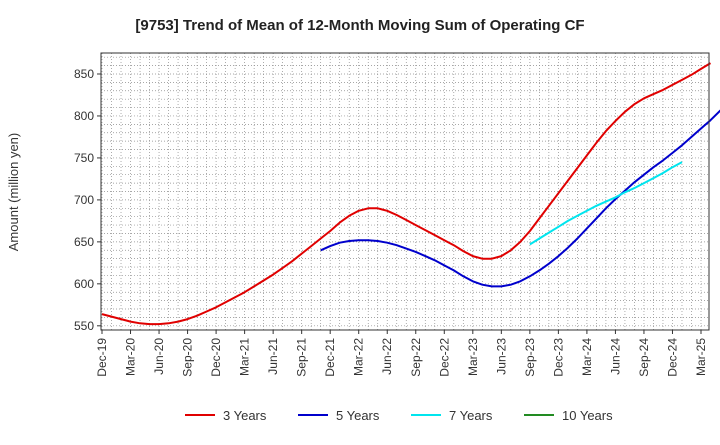 The image size is (720, 445). What do you see at coordinates (245, 357) in the screenshot?
I see `x-tick-label: Mar-21` at bounding box center [245, 357].